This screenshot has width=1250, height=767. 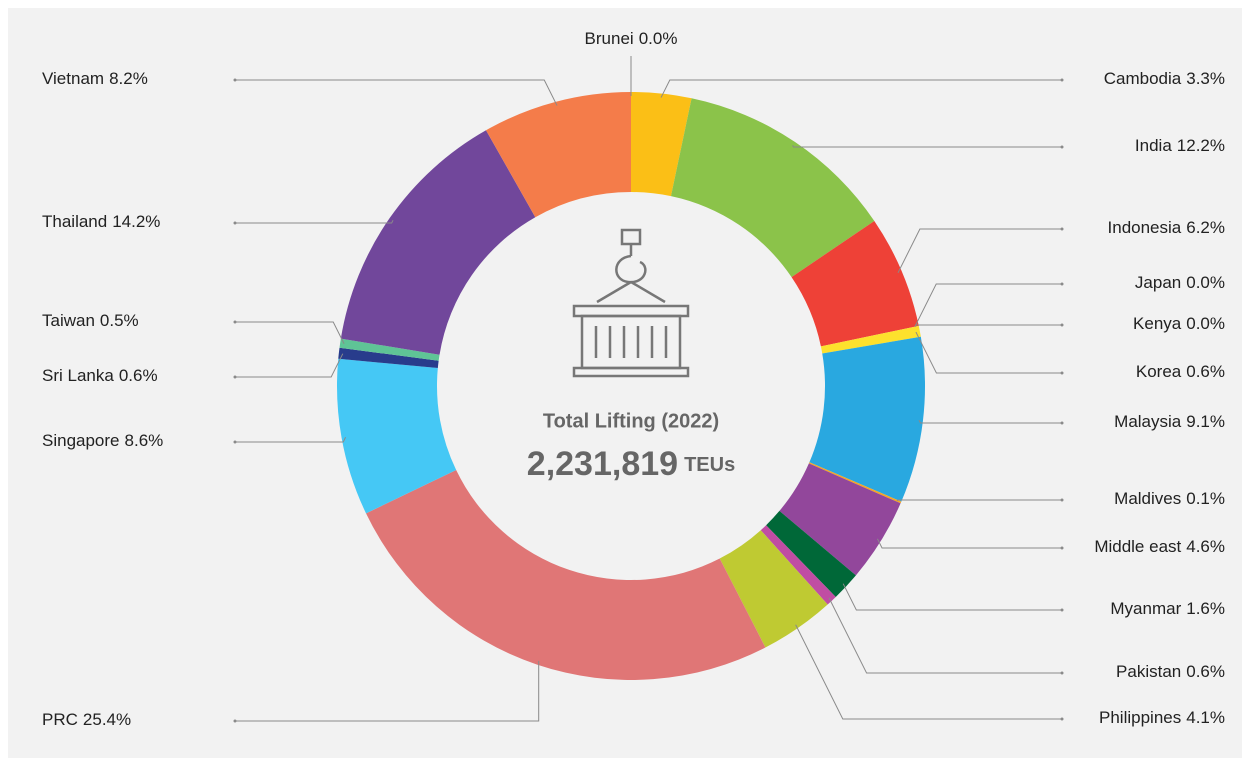 What do you see at coordinates (144, 440) in the screenshot?
I see `value-label: 8.6%` at bounding box center [144, 440].